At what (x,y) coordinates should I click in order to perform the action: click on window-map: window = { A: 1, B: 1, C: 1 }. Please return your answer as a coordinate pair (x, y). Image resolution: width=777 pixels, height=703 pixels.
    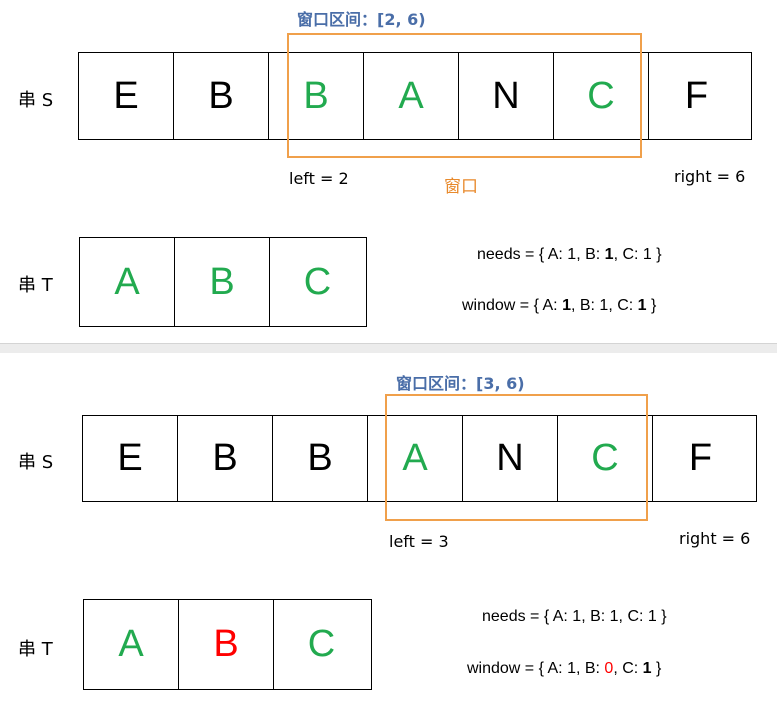
    Looking at the image, I should click on (559, 305).